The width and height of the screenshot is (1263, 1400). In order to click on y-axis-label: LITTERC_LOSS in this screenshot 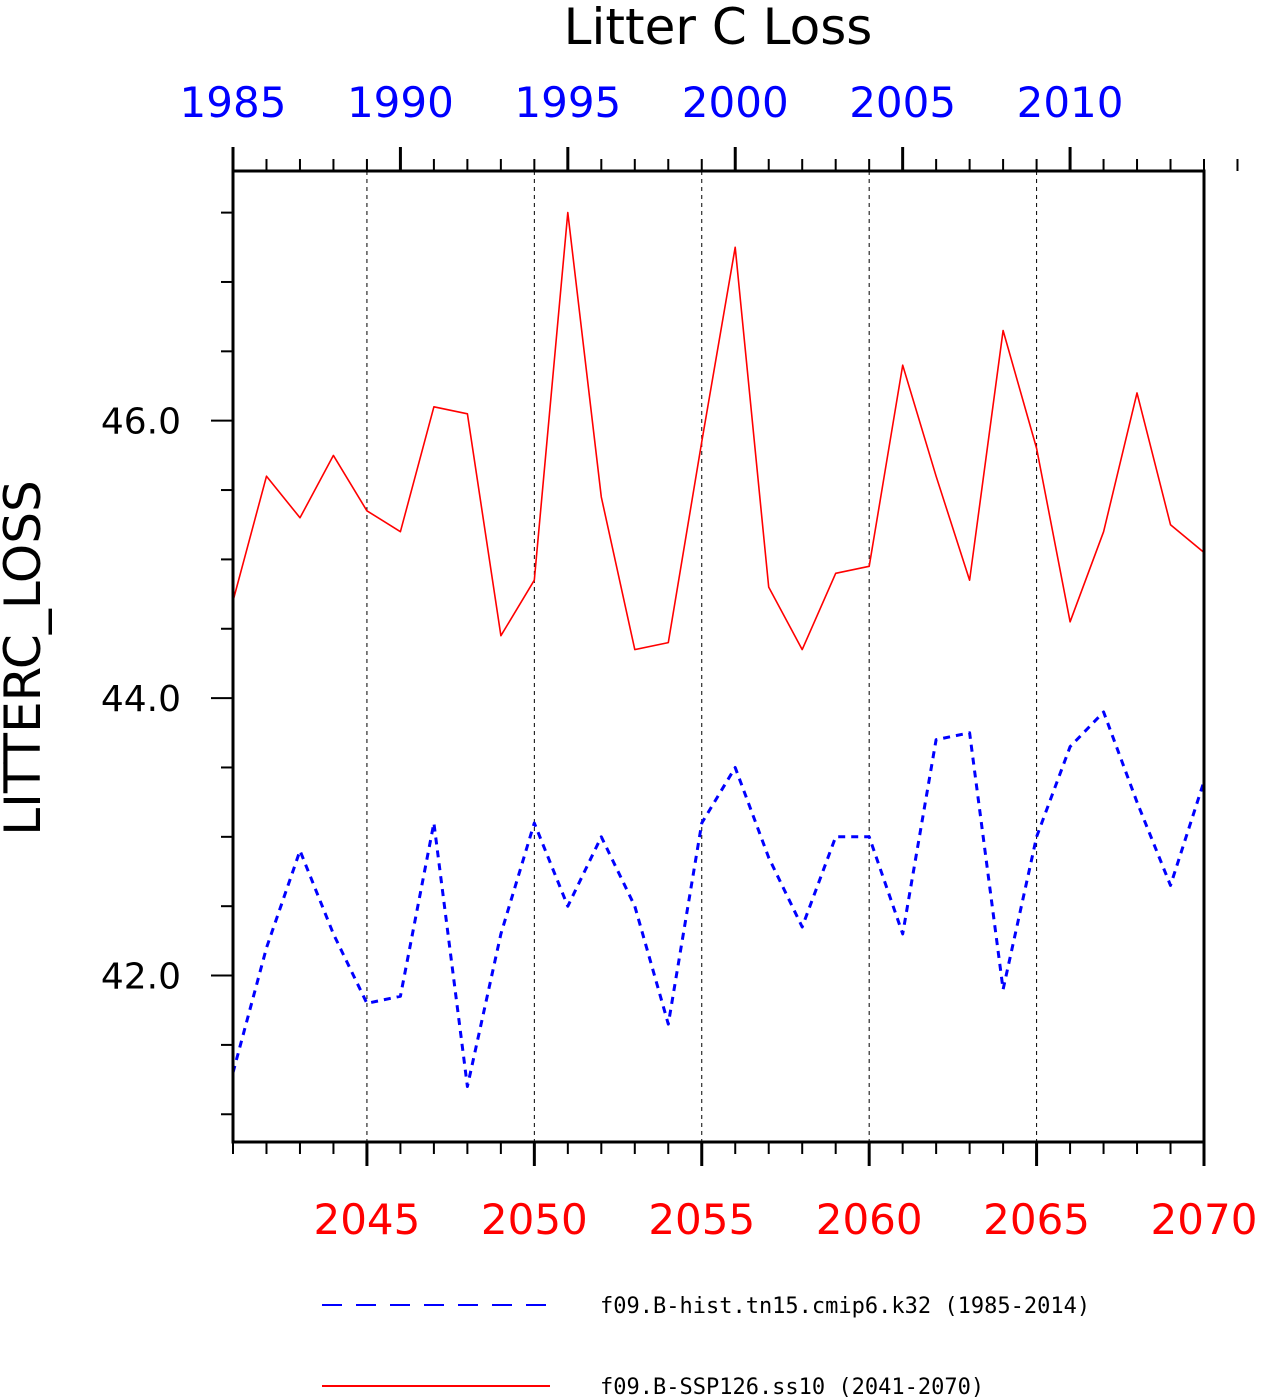, I will do `click(26, 657)`.